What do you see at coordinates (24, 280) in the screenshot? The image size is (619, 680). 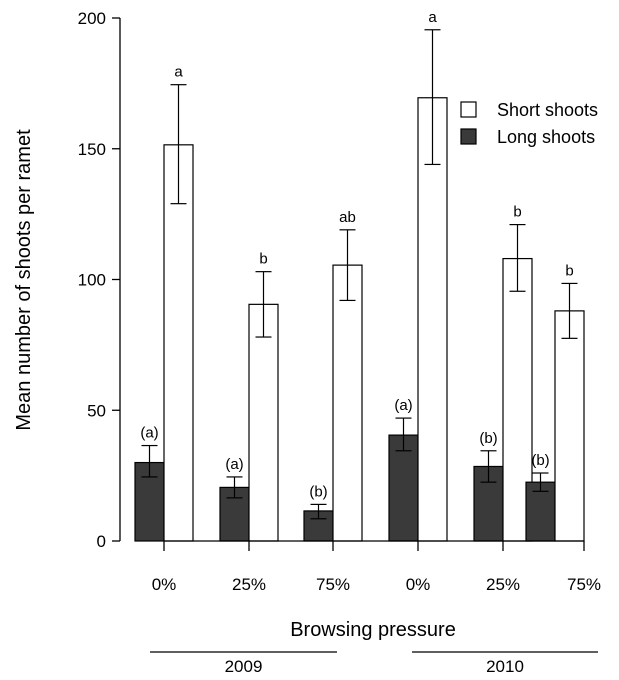 I see `y-axis-title: Mean number of shoots per ramet` at bounding box center [24, 280].